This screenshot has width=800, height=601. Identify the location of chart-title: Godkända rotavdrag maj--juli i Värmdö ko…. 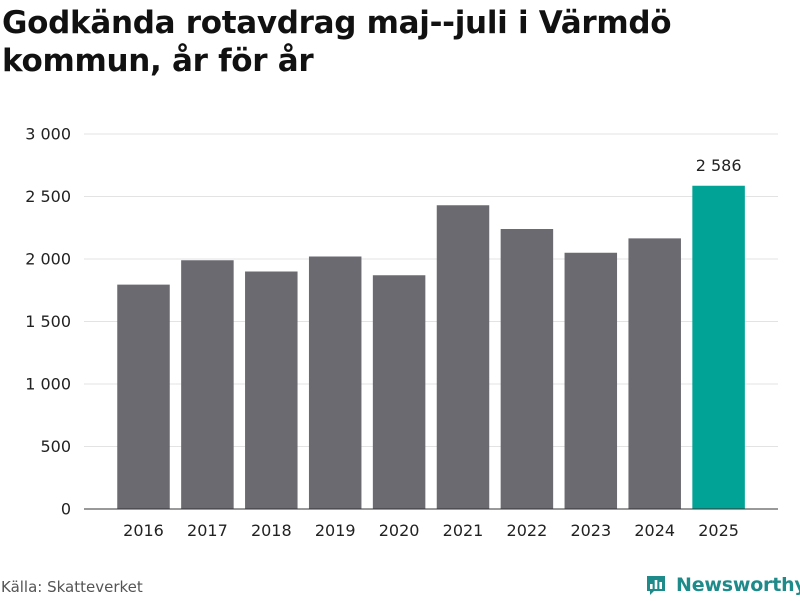
(337, 42).